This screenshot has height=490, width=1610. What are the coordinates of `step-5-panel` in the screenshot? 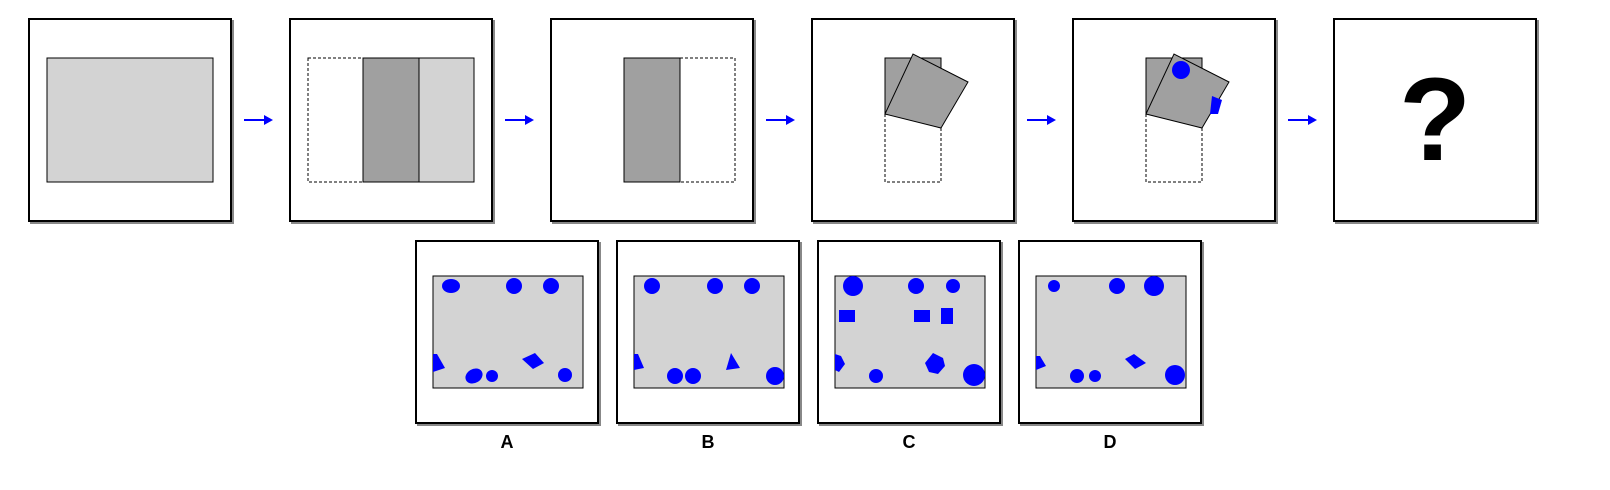 It's located at (1174, 120).